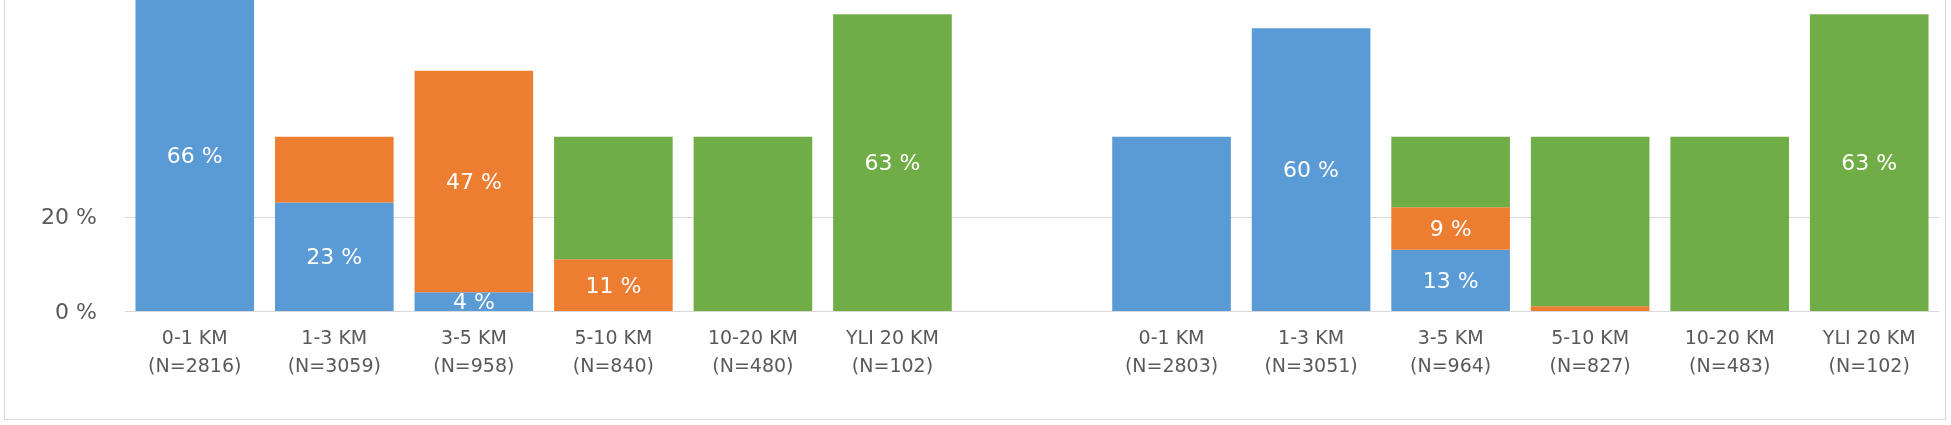  I want to click on data-label: 13 %, so click(1450, 280).